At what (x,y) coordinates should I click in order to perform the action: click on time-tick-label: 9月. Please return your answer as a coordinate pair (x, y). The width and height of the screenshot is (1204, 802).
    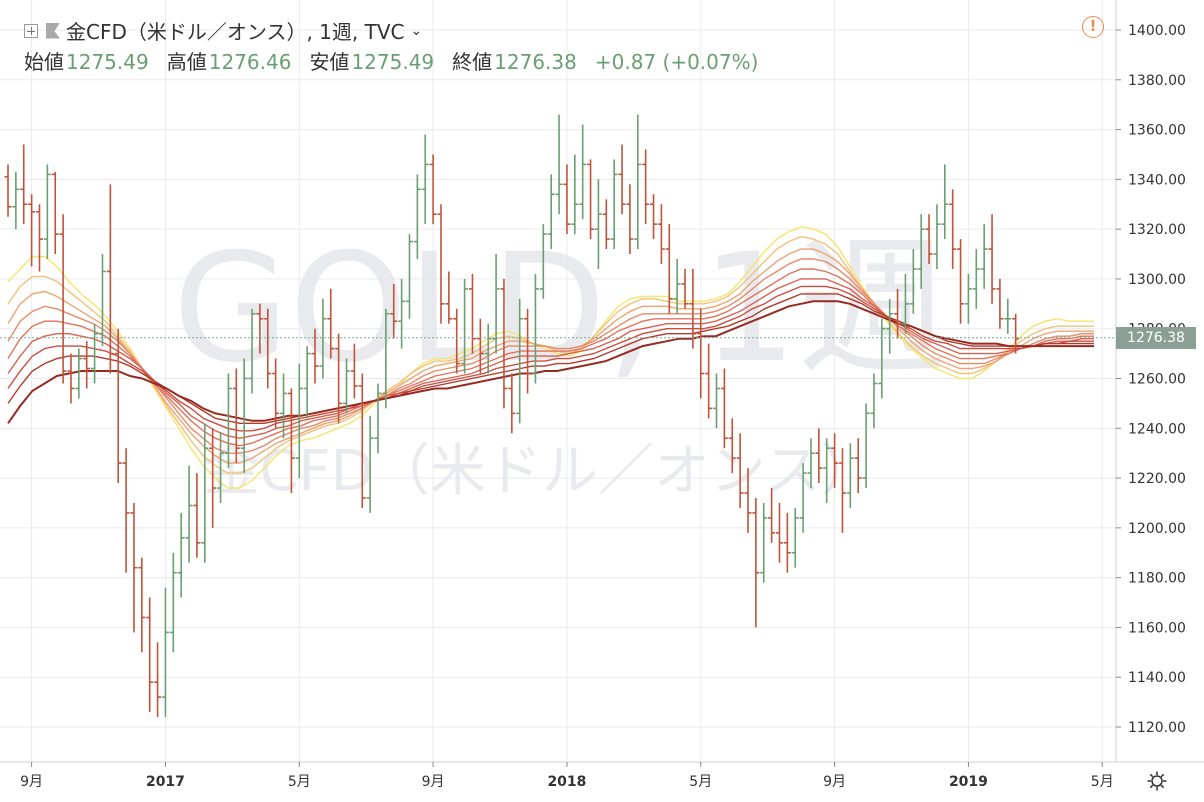
    Looking at the image, I should click on (31, 782).